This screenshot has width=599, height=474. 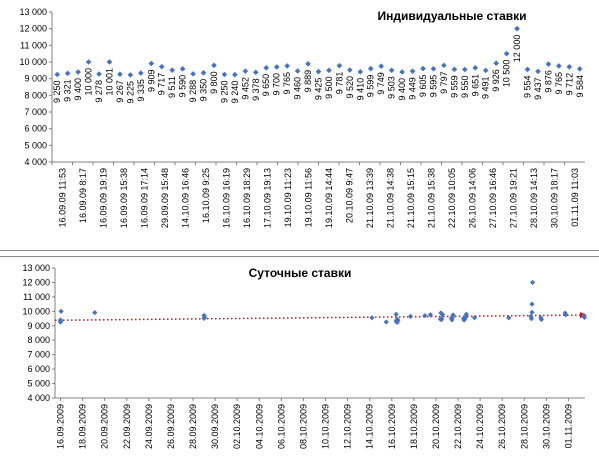 What do you see at coordinates (308, 197) in the screenshot?
I see `x-tick-label: 19.10.09 11:56` at bounding box center [308, 197].